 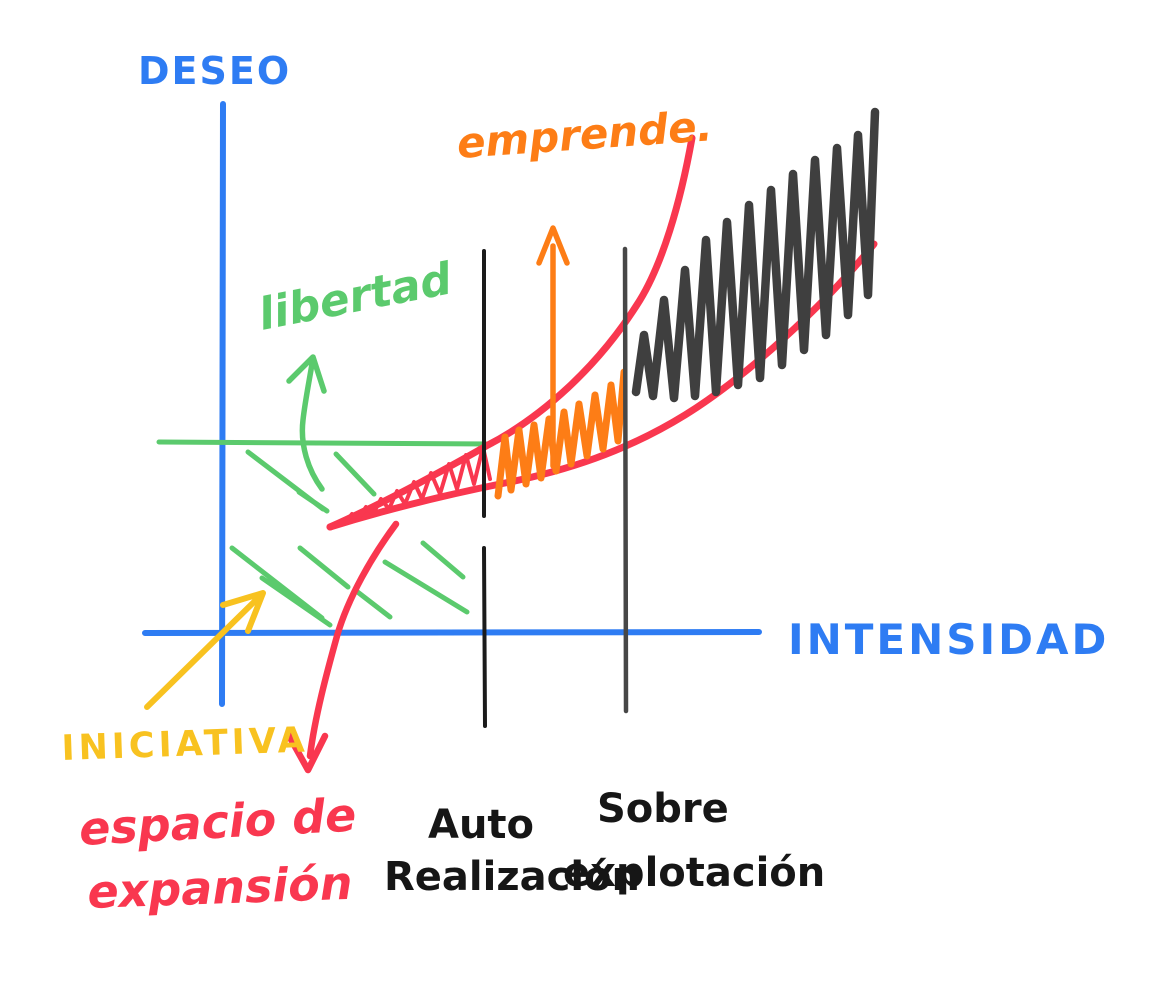 I want to click on wedge-lower-curve, so click(x=602, y=385).